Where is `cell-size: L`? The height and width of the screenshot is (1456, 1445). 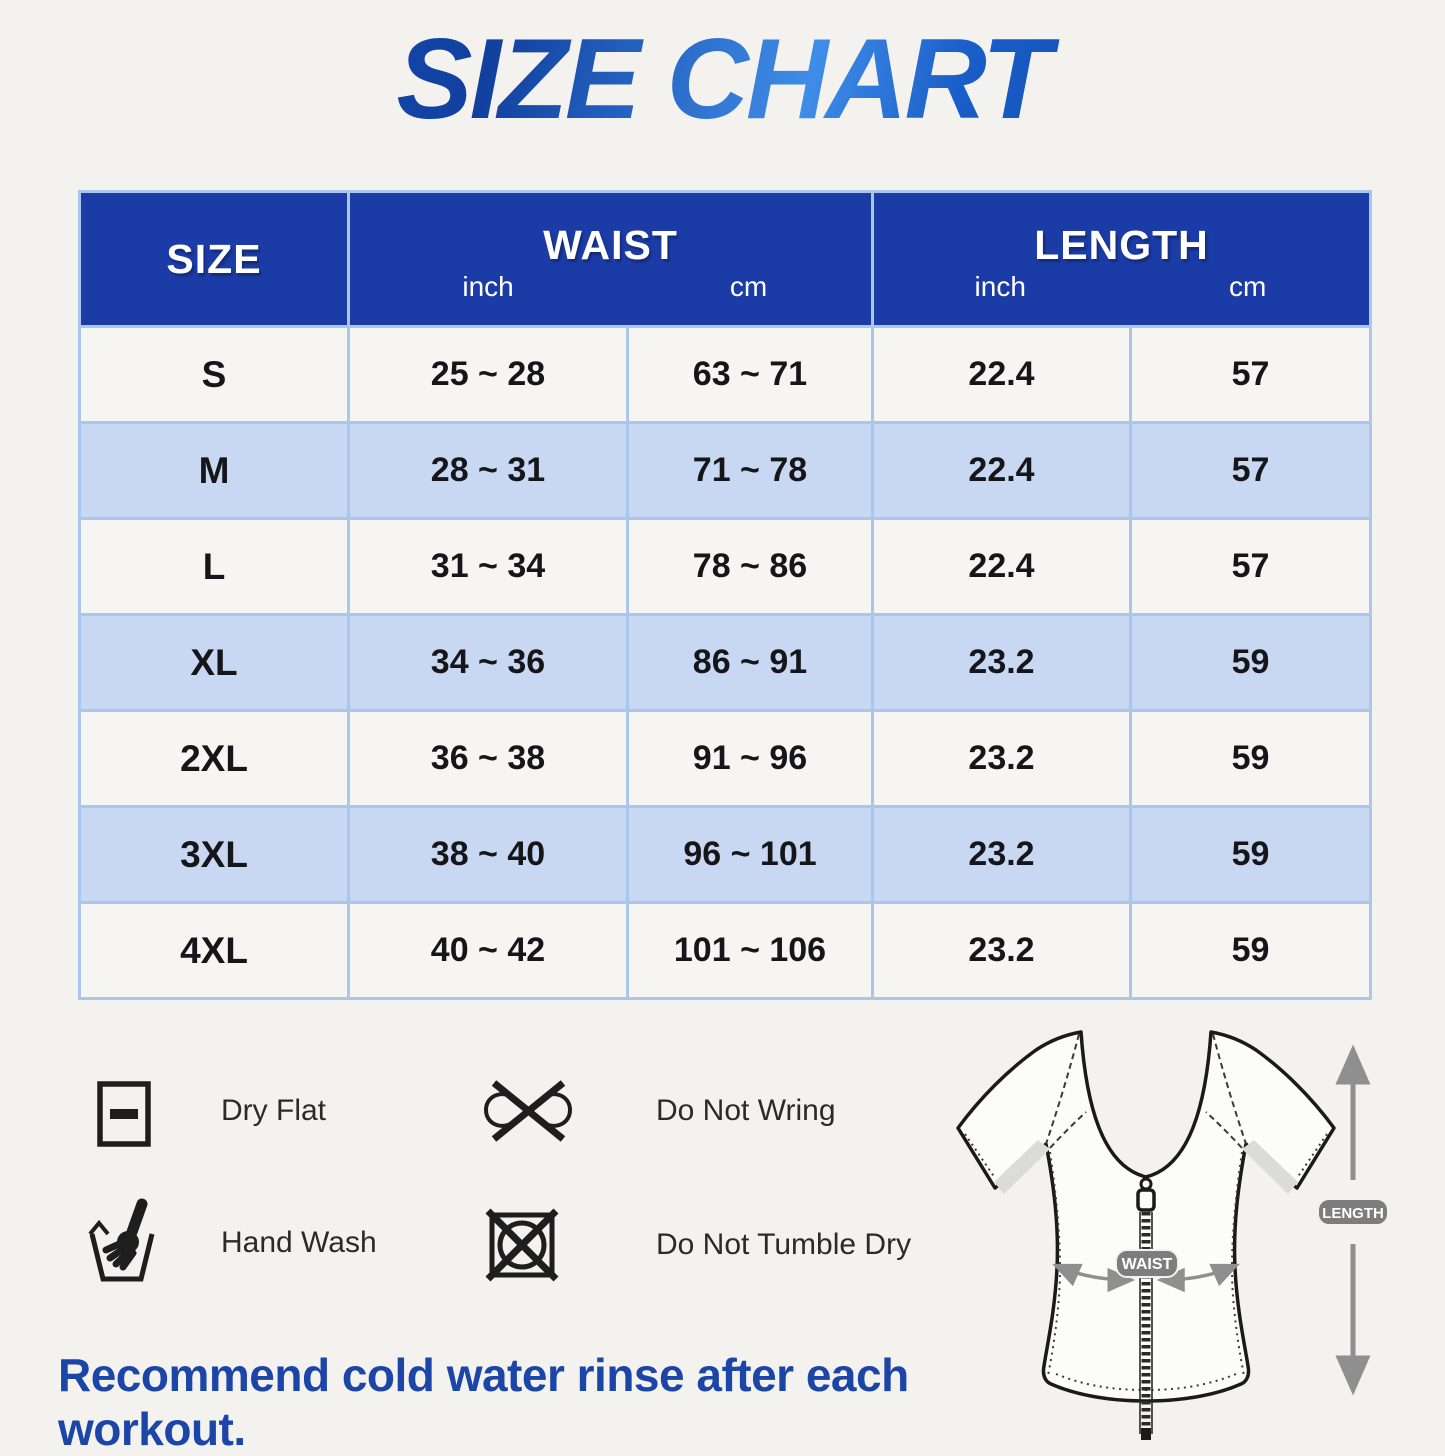
cell-size: L is located at coordinates (214, 566).